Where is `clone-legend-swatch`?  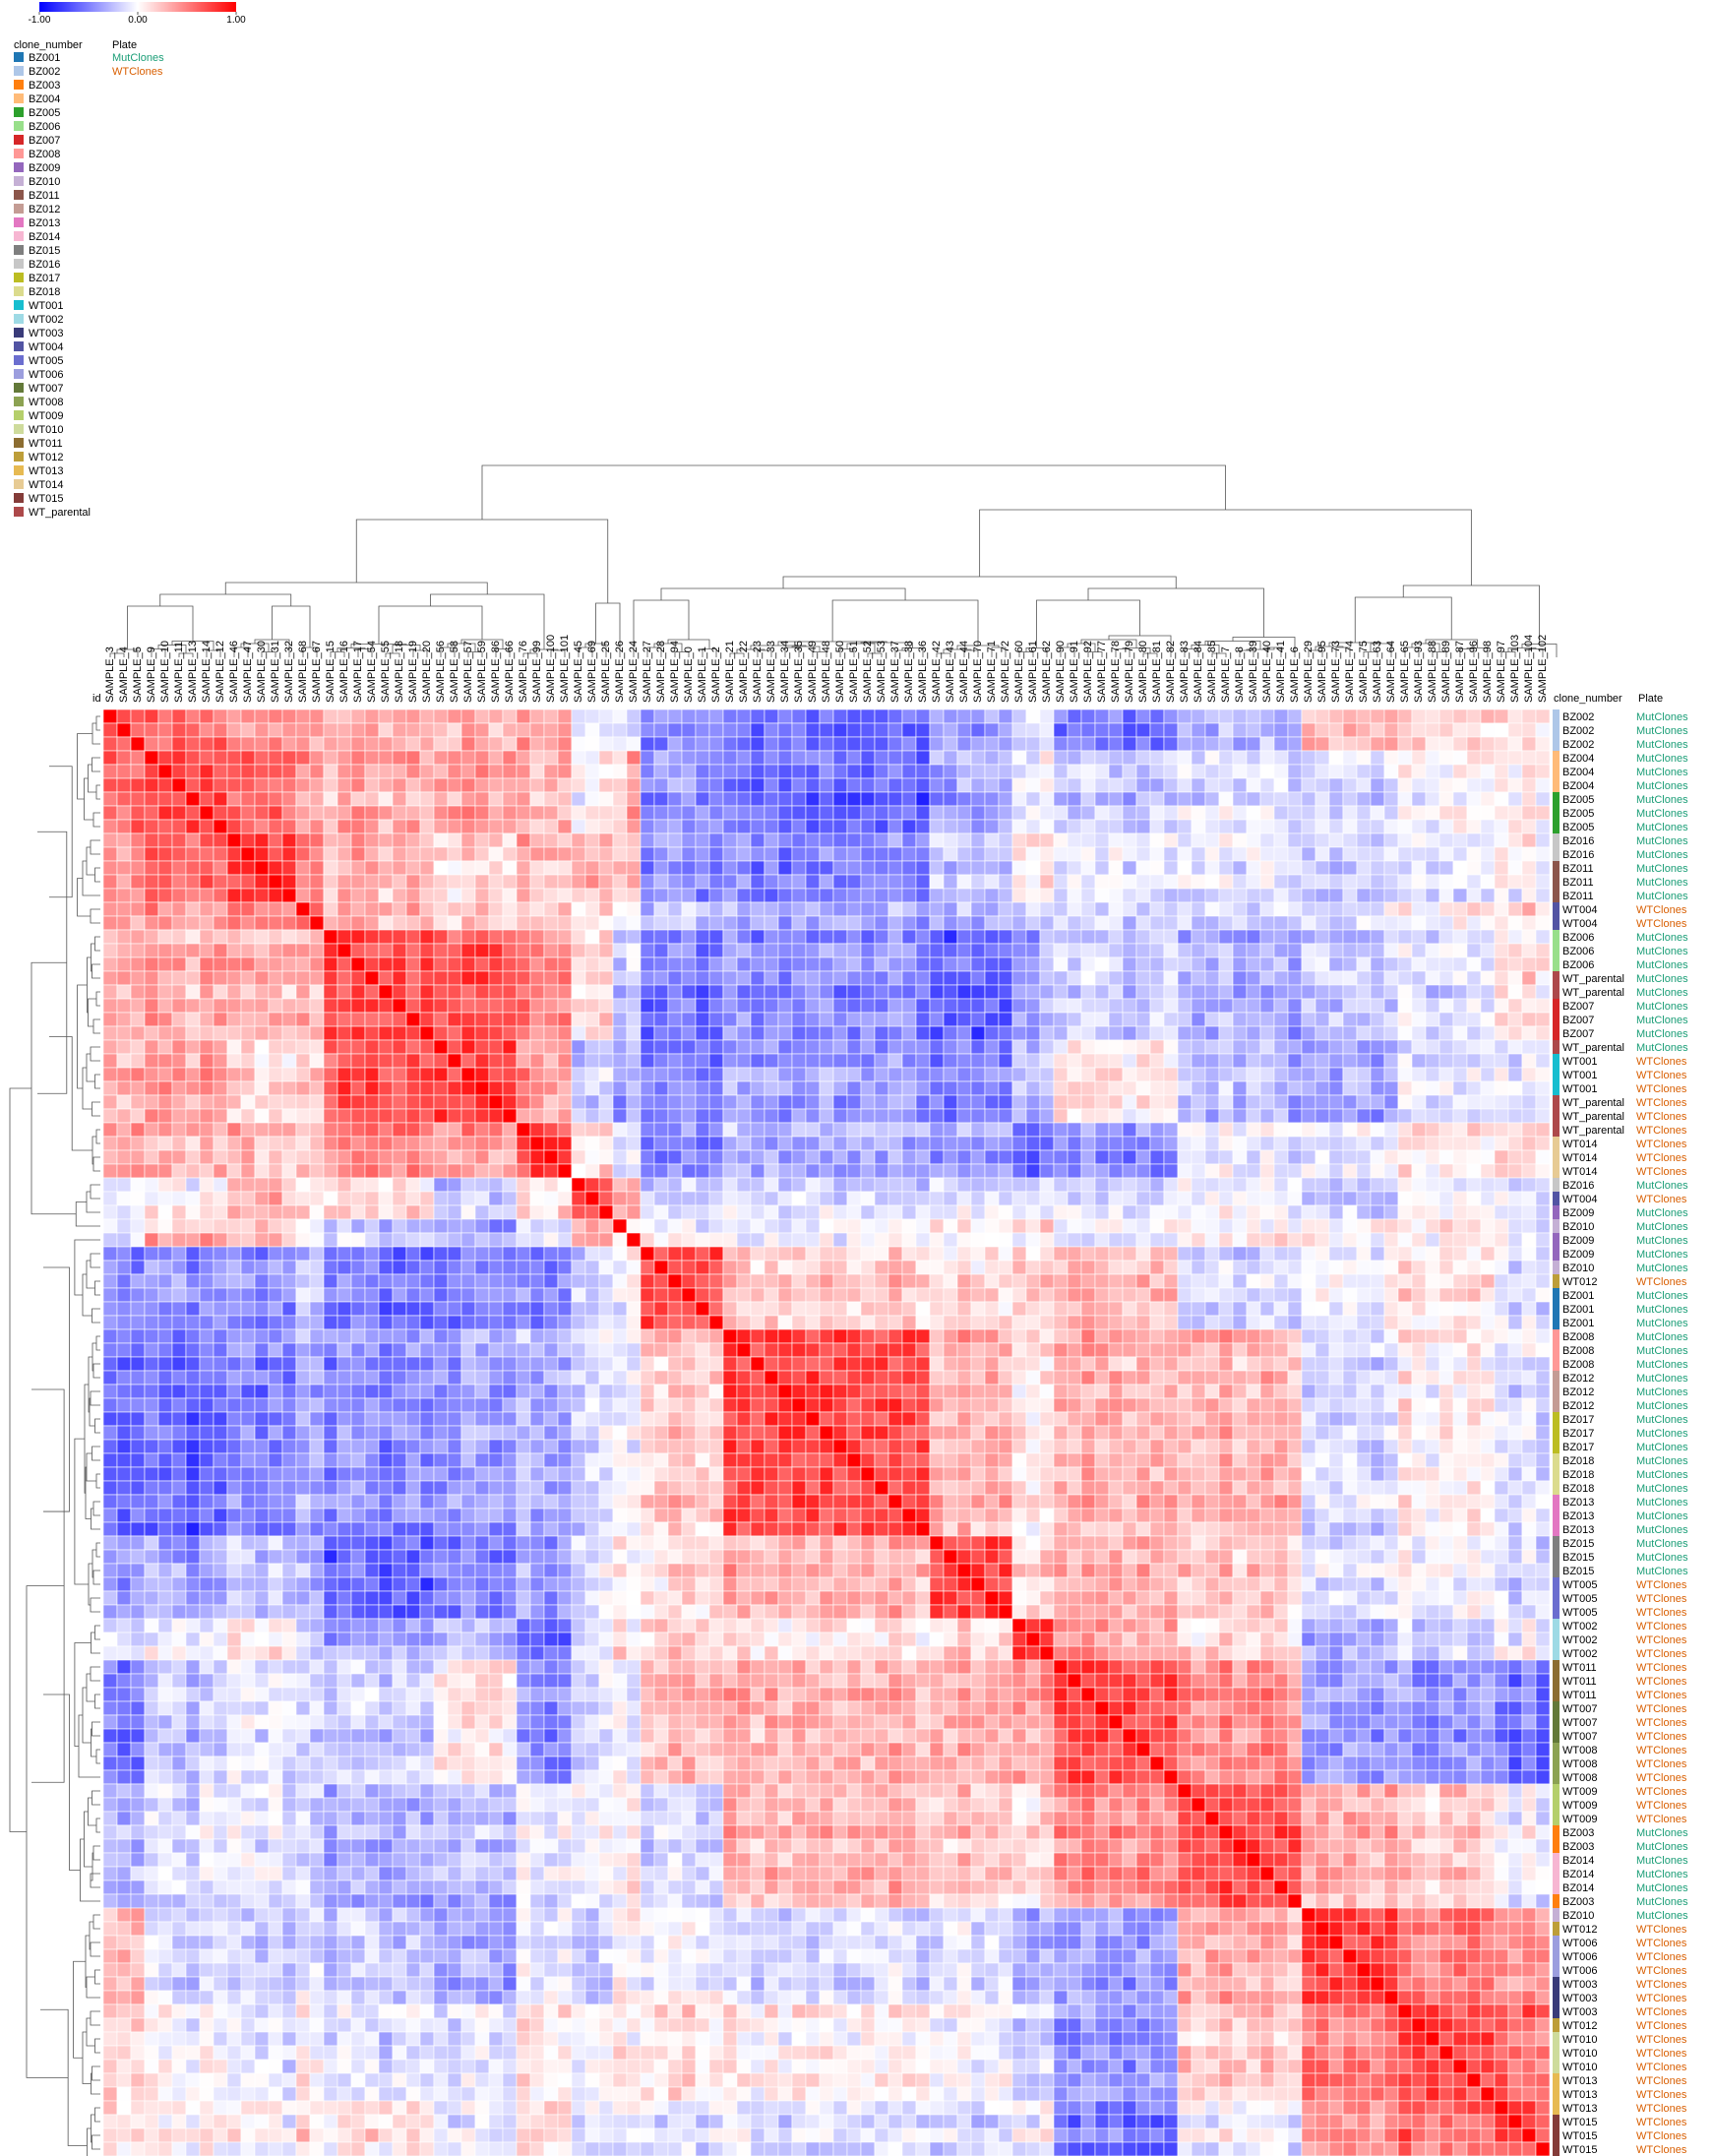 clone-legend-swatch is located at coordinates (19, 305).